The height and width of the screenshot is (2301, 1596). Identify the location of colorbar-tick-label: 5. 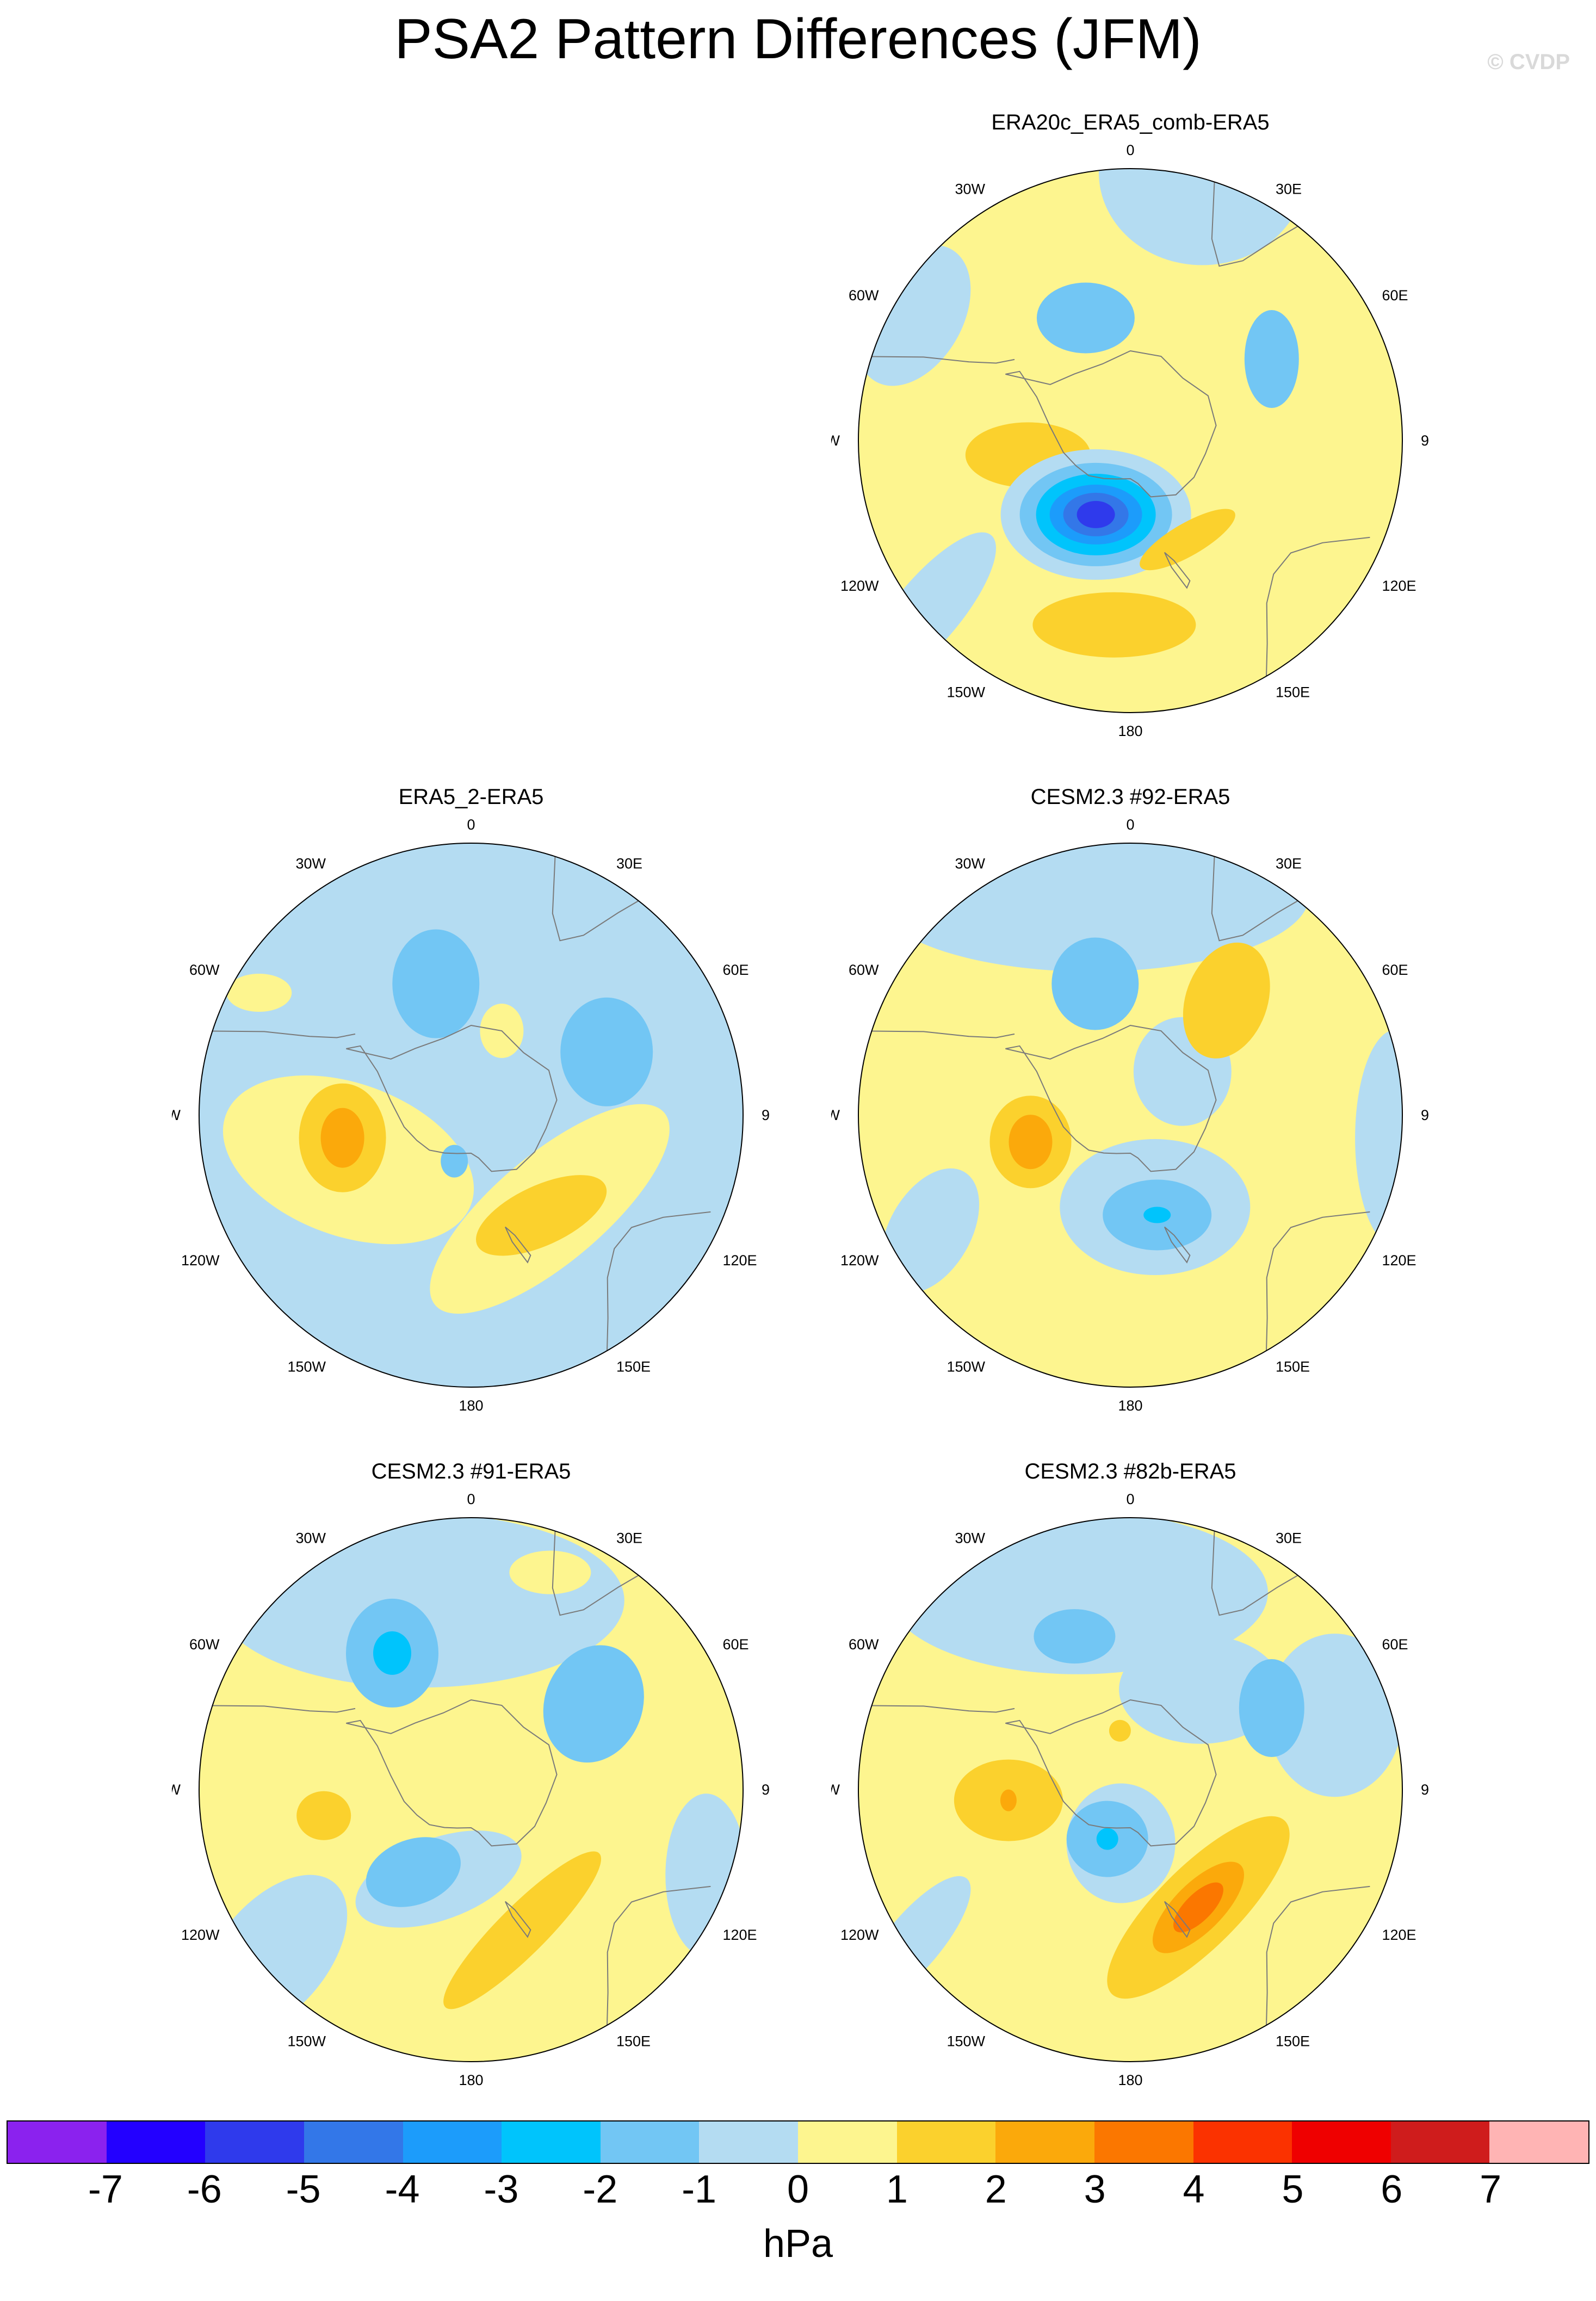
(1293, 2189).